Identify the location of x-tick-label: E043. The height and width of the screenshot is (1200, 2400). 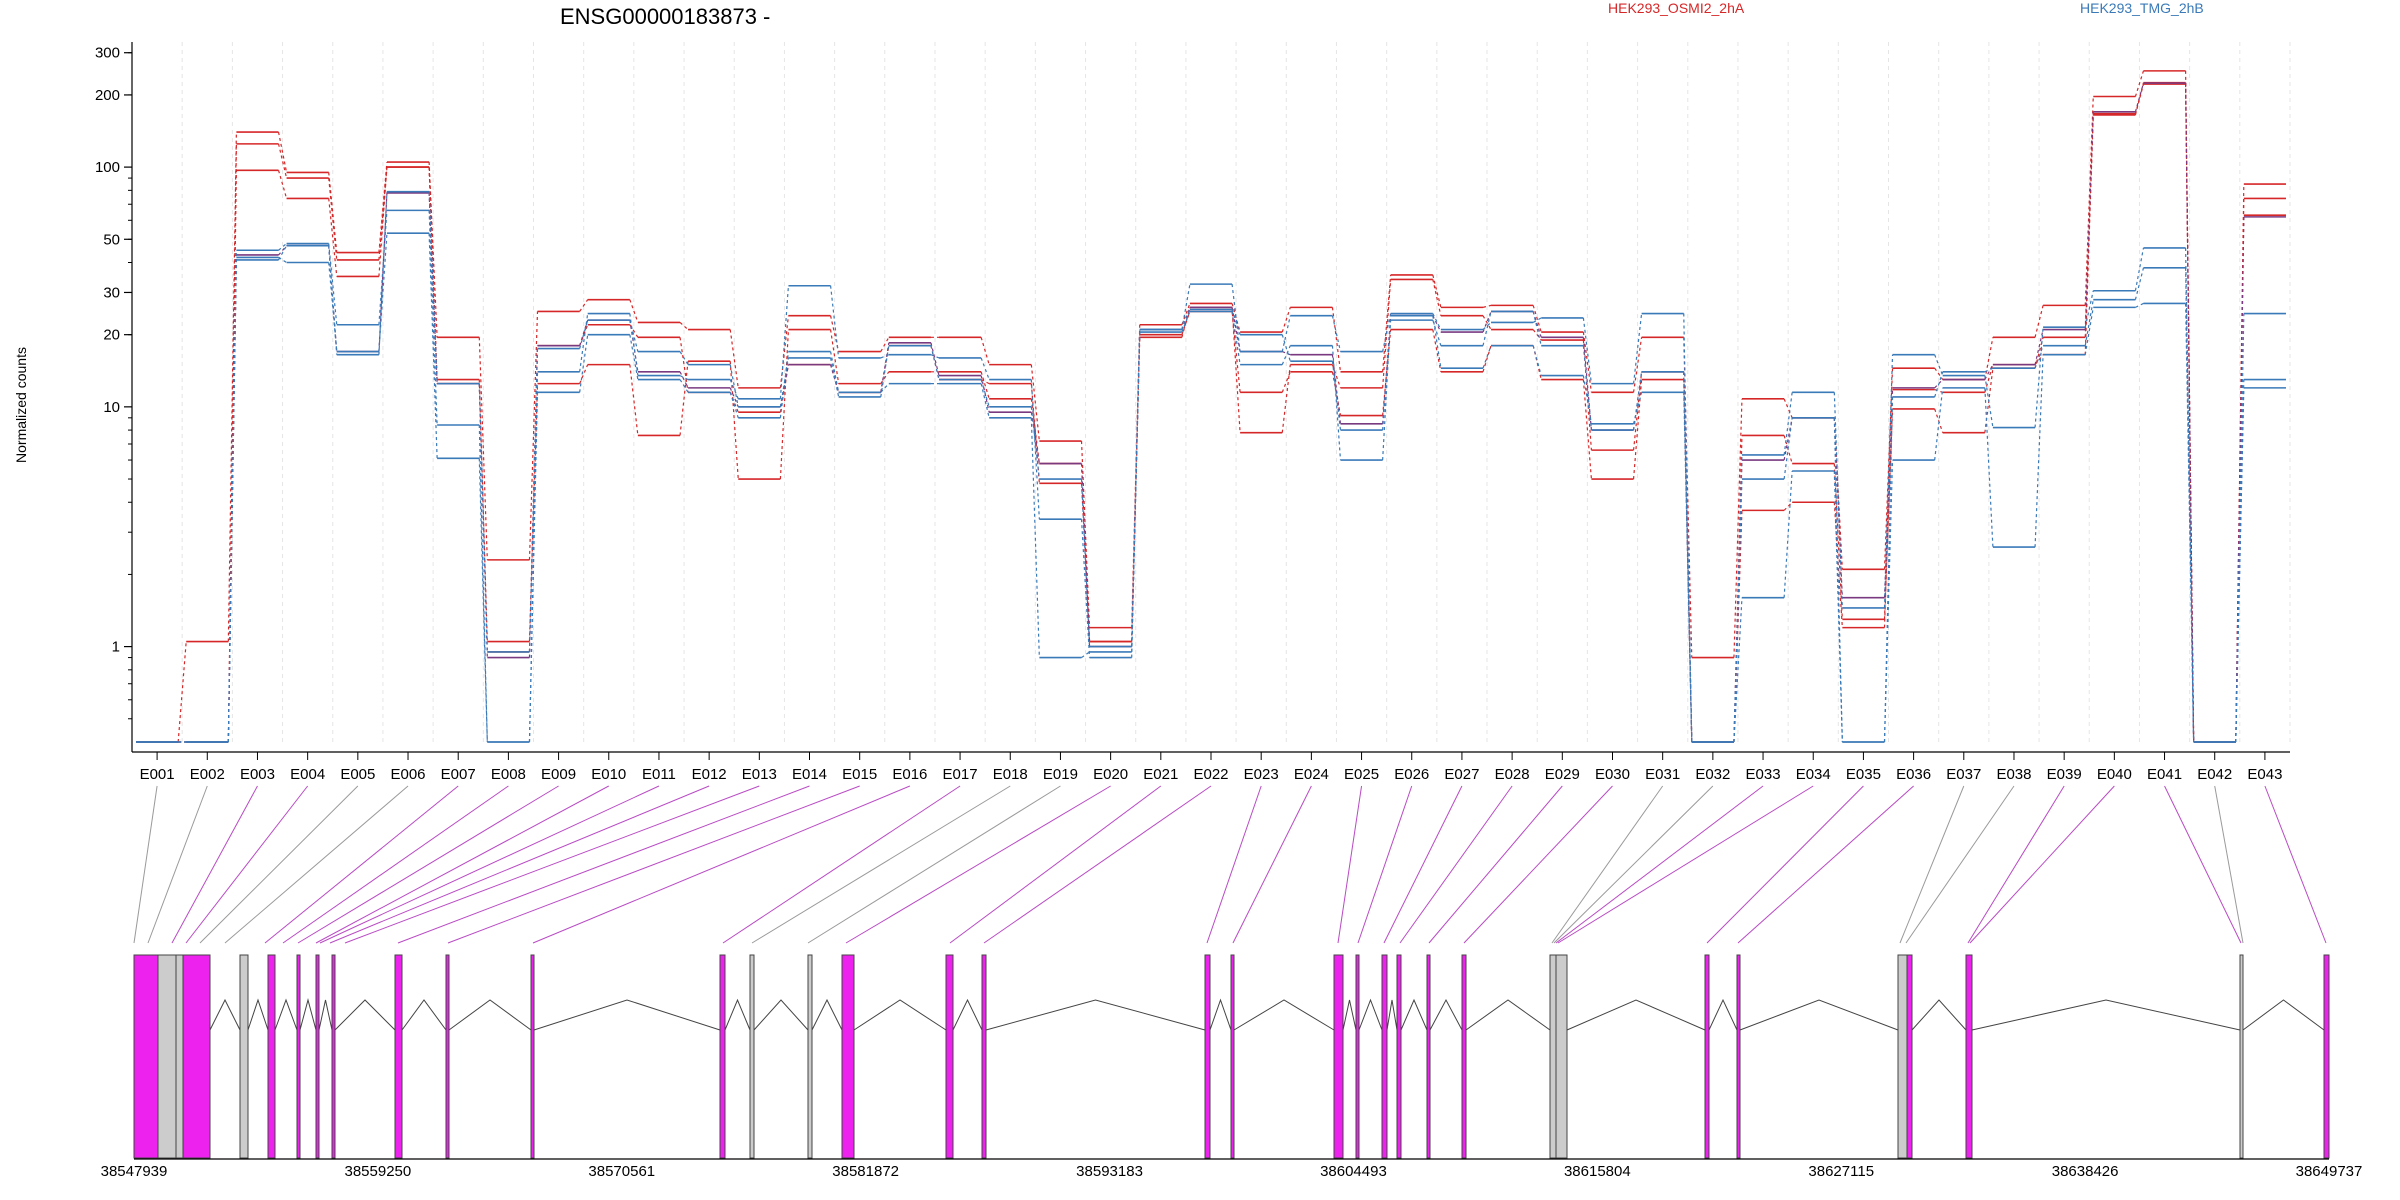
(2264, 774).